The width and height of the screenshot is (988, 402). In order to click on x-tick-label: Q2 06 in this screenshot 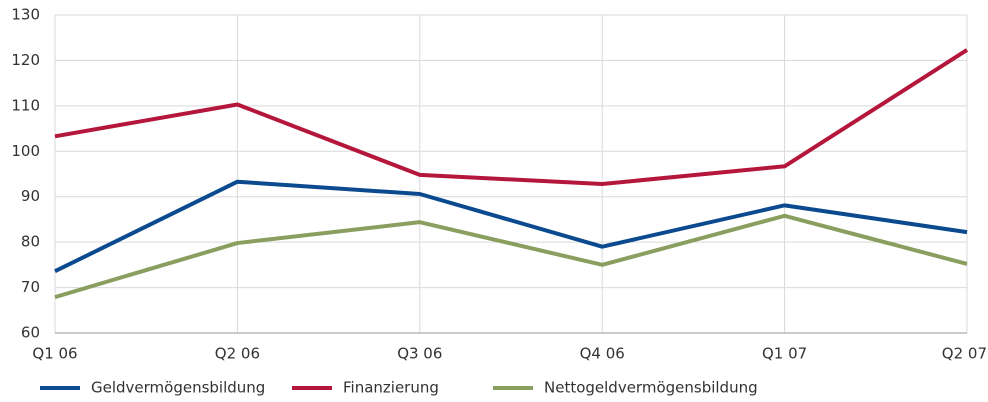, I will do `click(237, 354)`.